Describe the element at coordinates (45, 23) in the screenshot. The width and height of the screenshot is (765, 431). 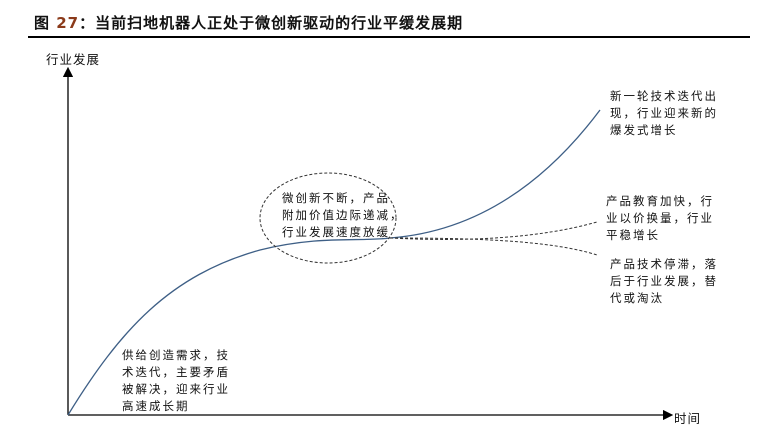
I see `title-prefix: 图` at that location.